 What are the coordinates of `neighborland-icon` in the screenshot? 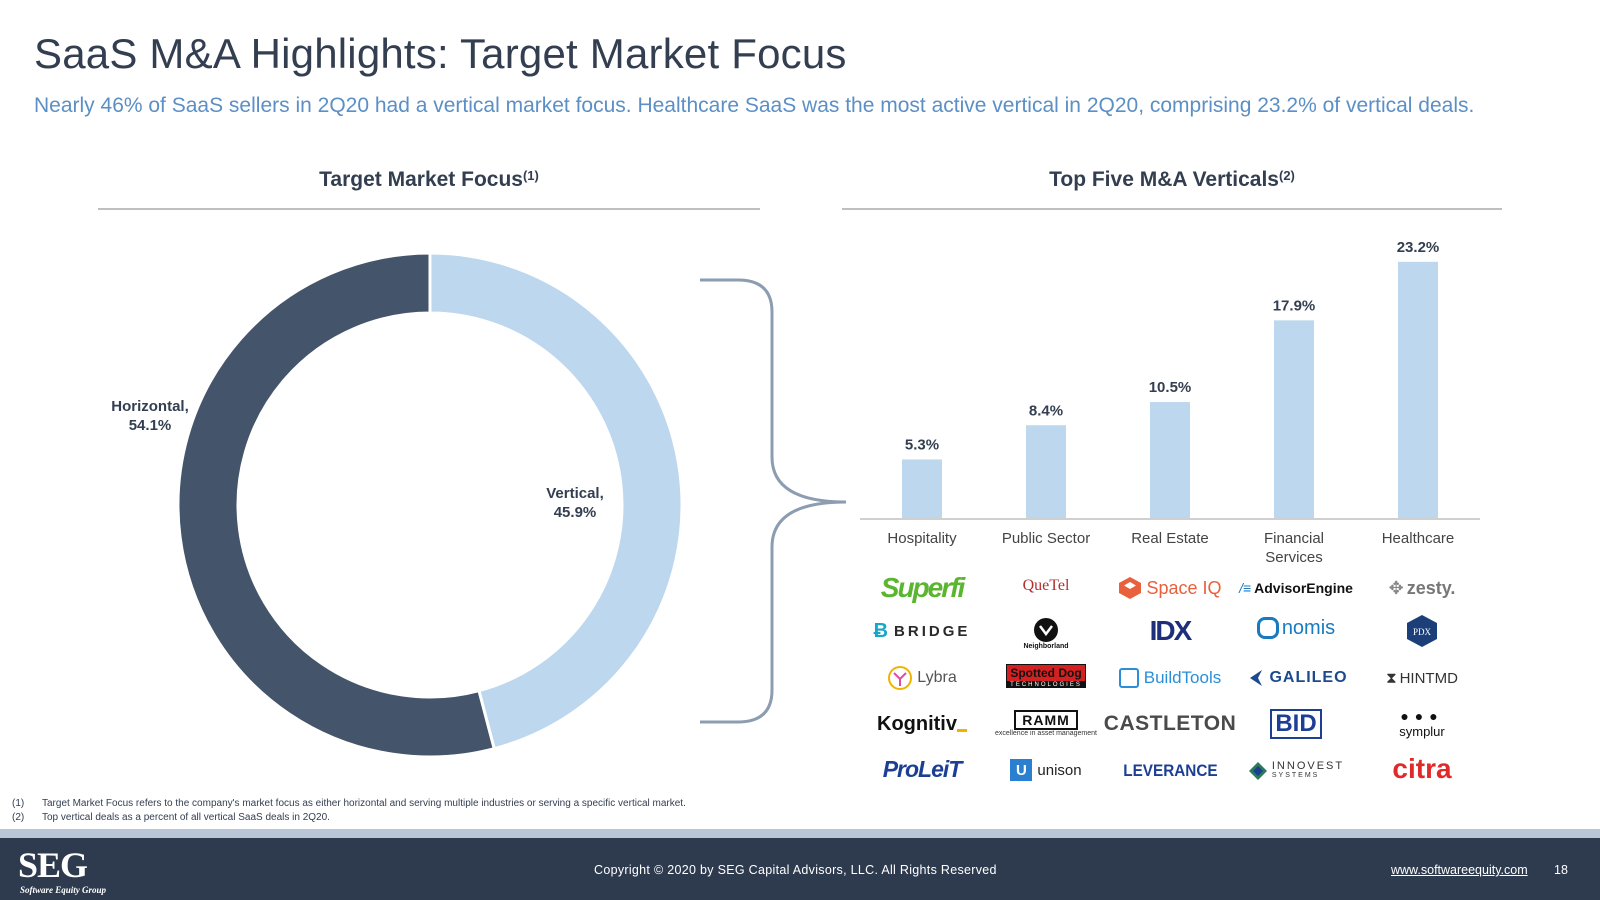 It's located at (1046, 629).